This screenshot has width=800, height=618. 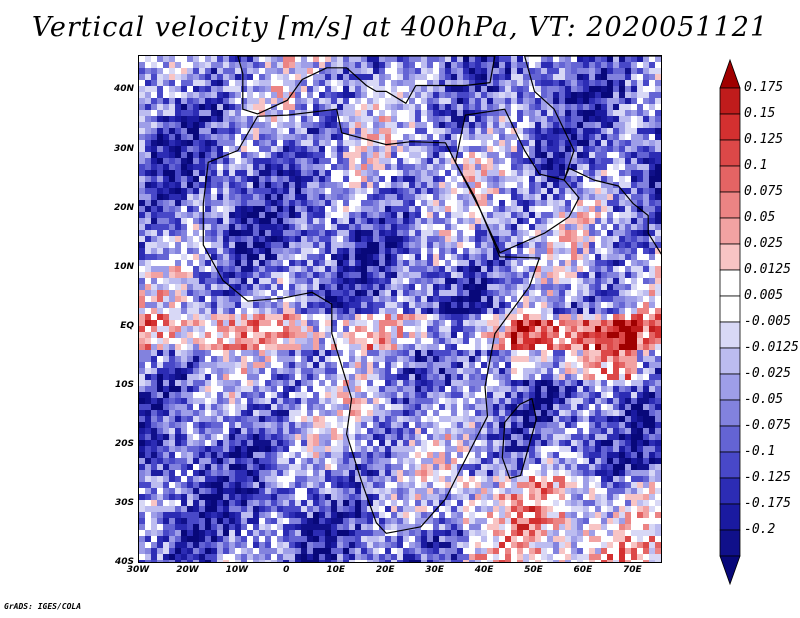 I want to click on colorbar-label: 0.125, so click(x=764, y=139).